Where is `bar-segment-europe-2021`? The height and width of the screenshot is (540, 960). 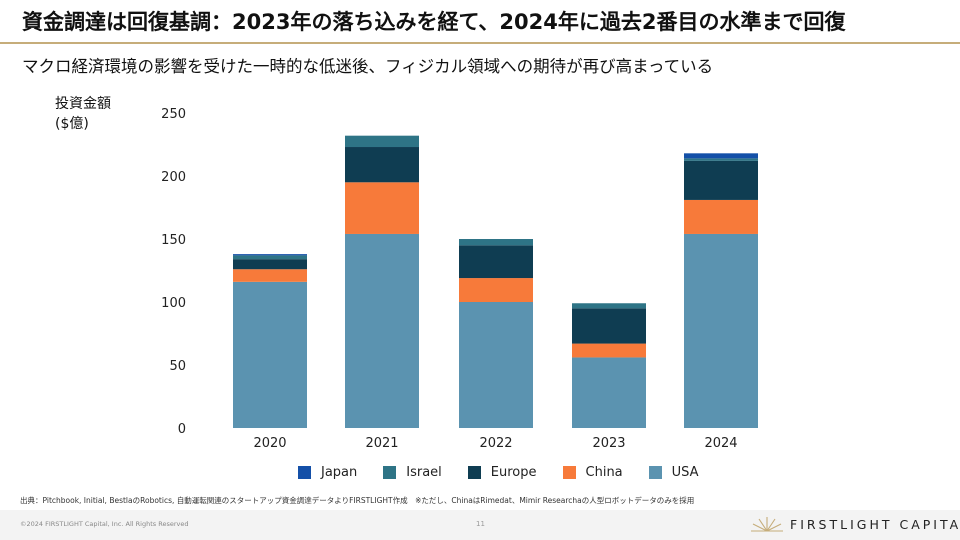 bar-segment-europe-2021 is located at coordinates (382, 165).